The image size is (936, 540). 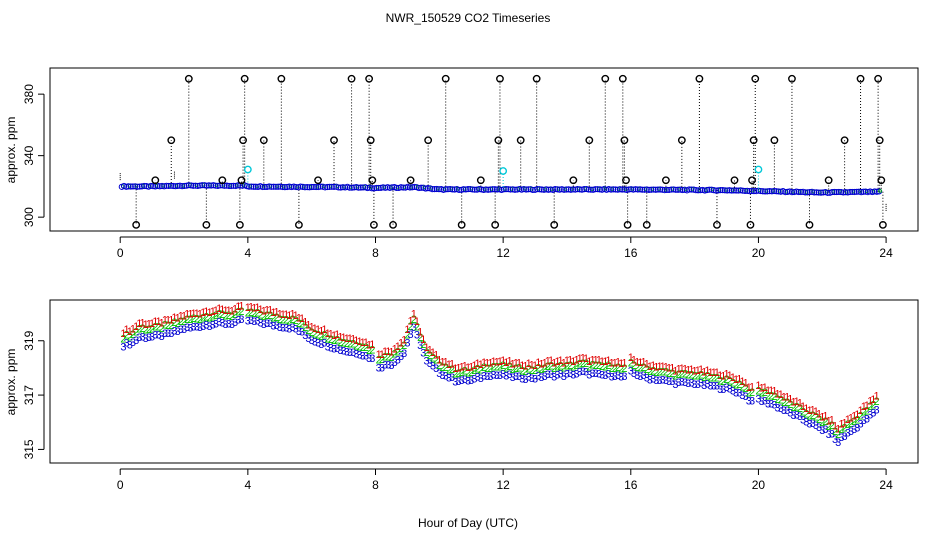 I want to click on bottom-y-tick-label: 315, so click(x=29, y=449).